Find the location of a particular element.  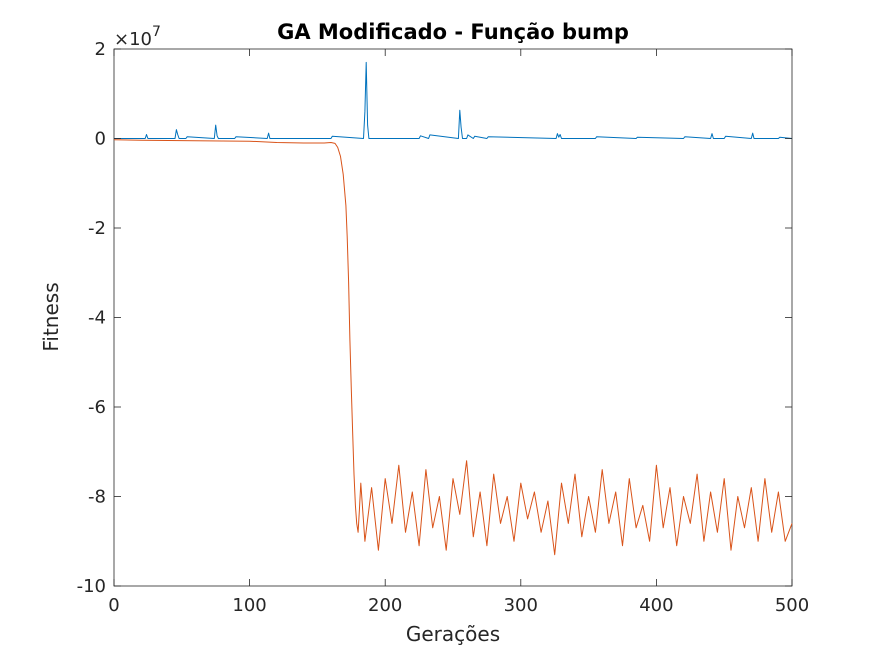

x-tick-label: 400 is located at coordinates (656, 605).